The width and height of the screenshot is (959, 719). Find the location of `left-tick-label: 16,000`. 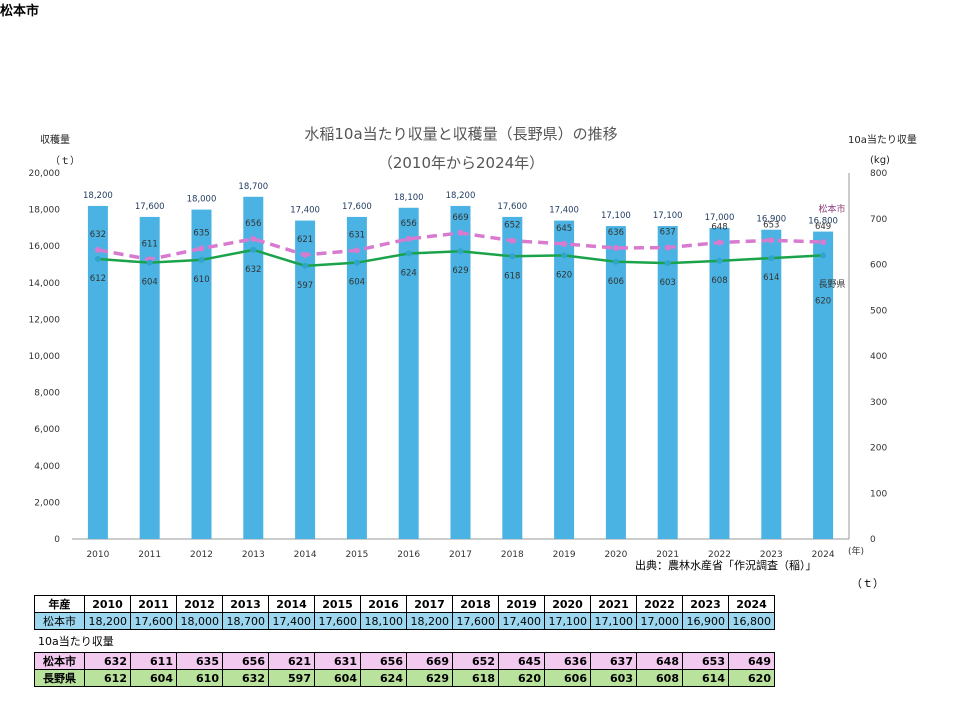

left-tick-label: 16,000 is located at coordinates (45, 247).